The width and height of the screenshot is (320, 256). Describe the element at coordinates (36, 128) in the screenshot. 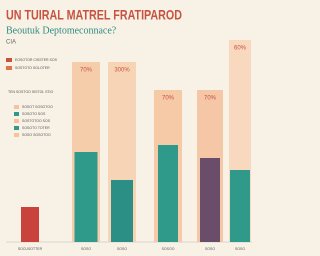

I see `note: SOSOTO TOTER` at that location.